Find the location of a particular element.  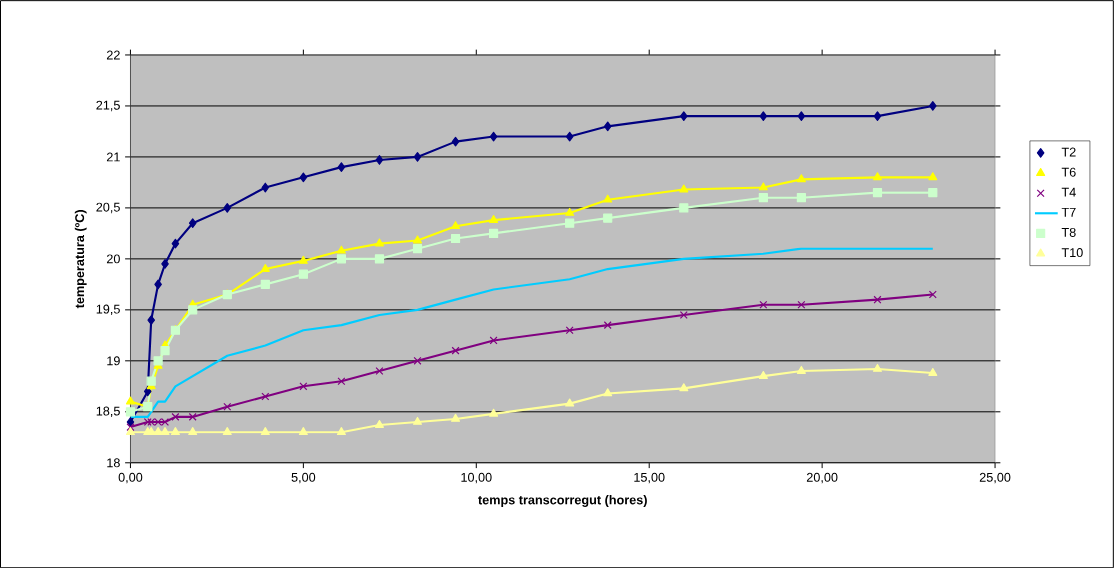

x-axis-title: temps transcorregut (hores) is located at coordinates (562, 500).